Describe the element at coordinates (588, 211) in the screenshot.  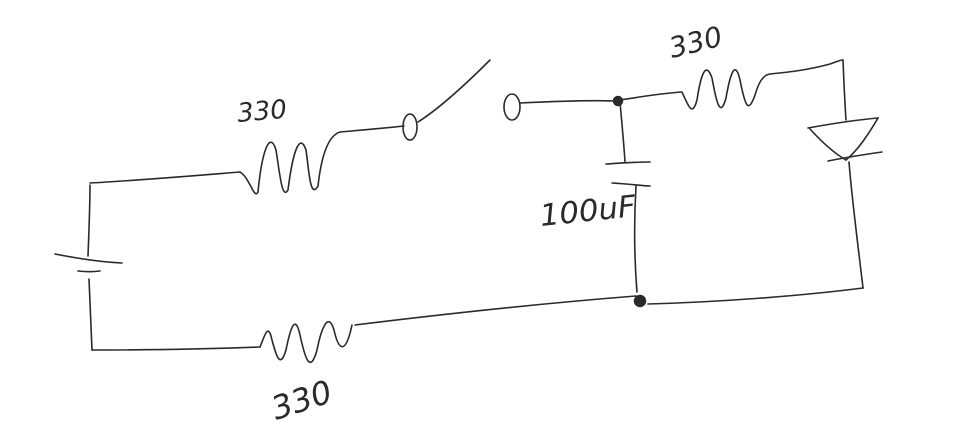
I see `label-capacitor: 100uF` at that location.